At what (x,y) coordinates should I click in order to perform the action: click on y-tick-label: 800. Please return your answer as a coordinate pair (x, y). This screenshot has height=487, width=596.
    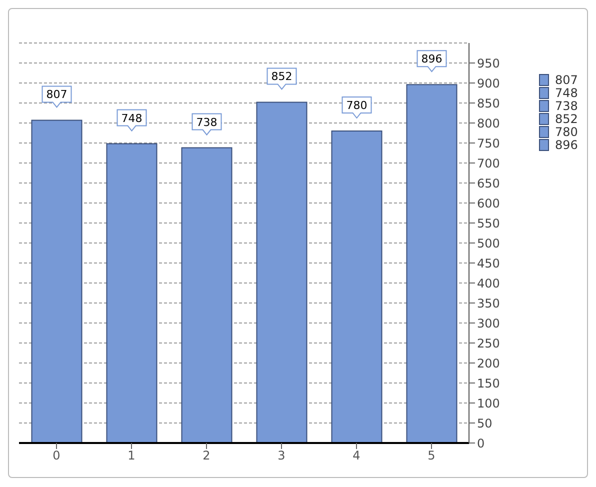
    Looking at the image, I should click on (488, 123).